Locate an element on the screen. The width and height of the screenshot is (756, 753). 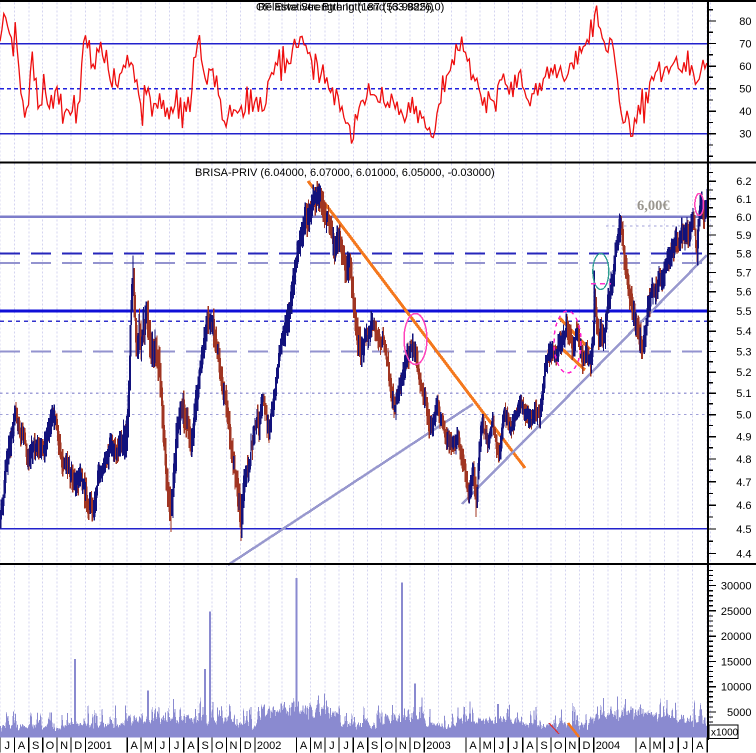
svg-text:Relative Strength In (187 (53.: Relative Strength In (187 (53.9825)) is located at coordinates (346, 8).